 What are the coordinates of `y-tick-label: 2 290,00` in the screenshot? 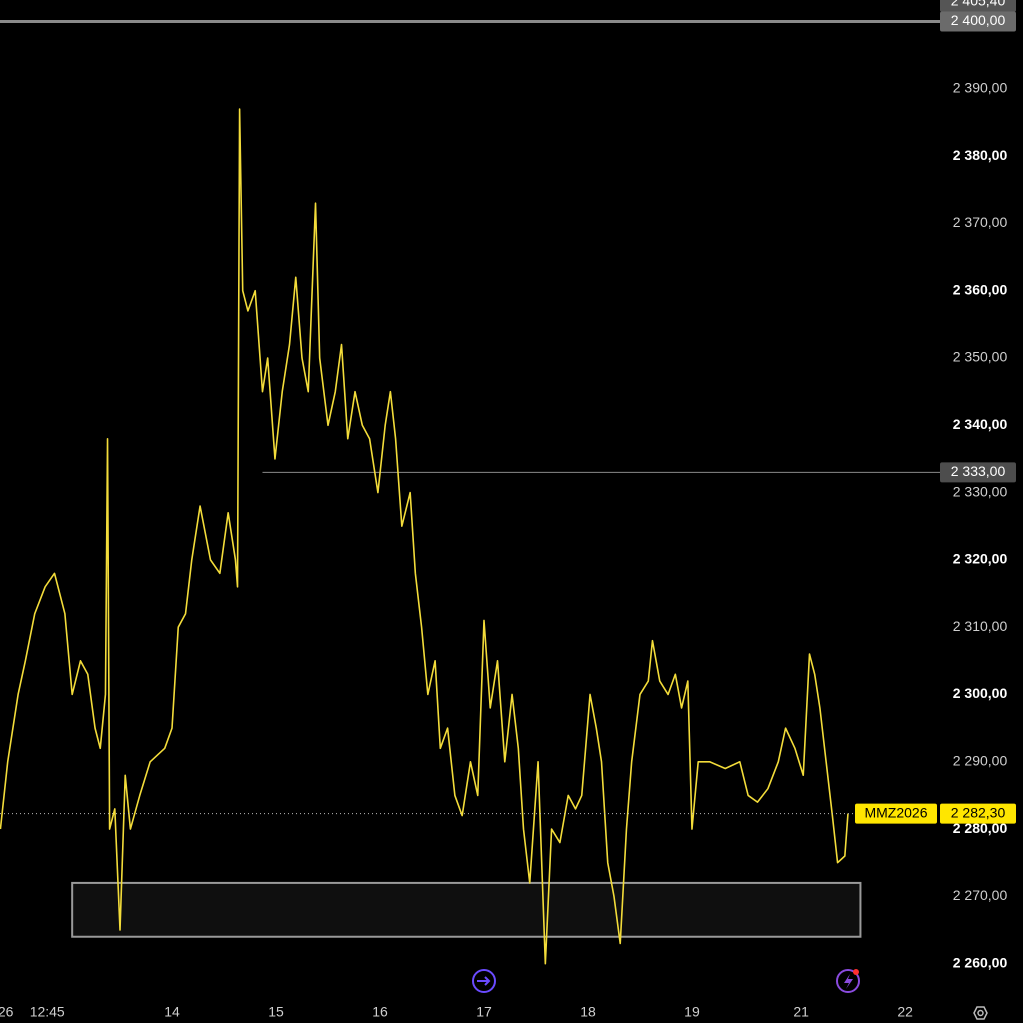 It's located at (980, 760).